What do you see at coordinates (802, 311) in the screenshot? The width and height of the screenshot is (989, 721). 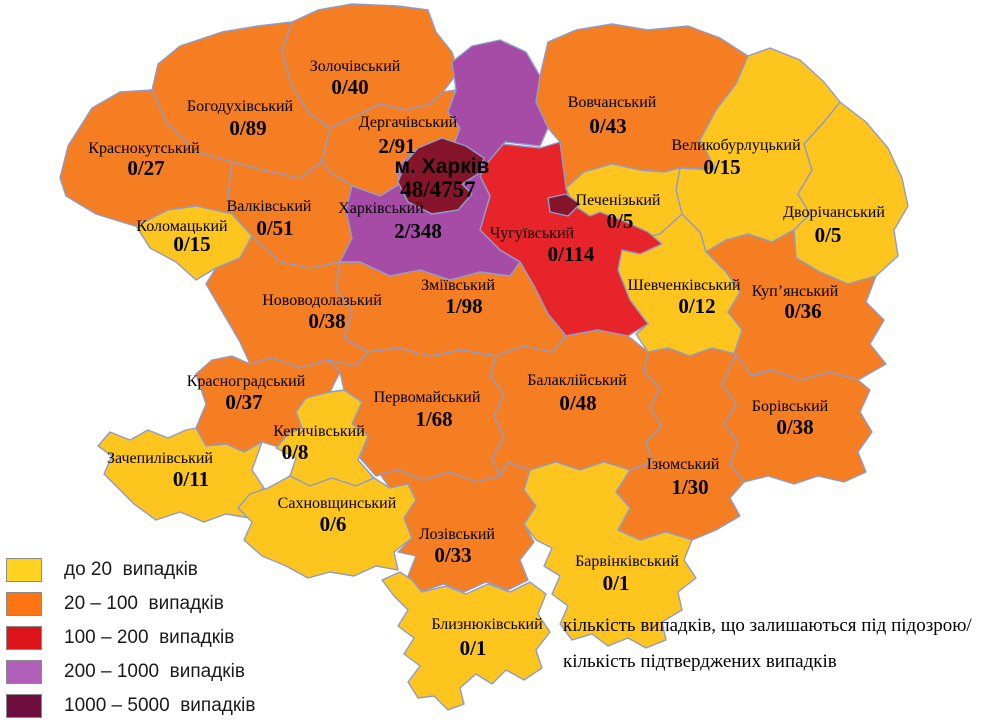 I see `district-value-label-kupyanskyi: 0/36` at bounding box center [802, 311].